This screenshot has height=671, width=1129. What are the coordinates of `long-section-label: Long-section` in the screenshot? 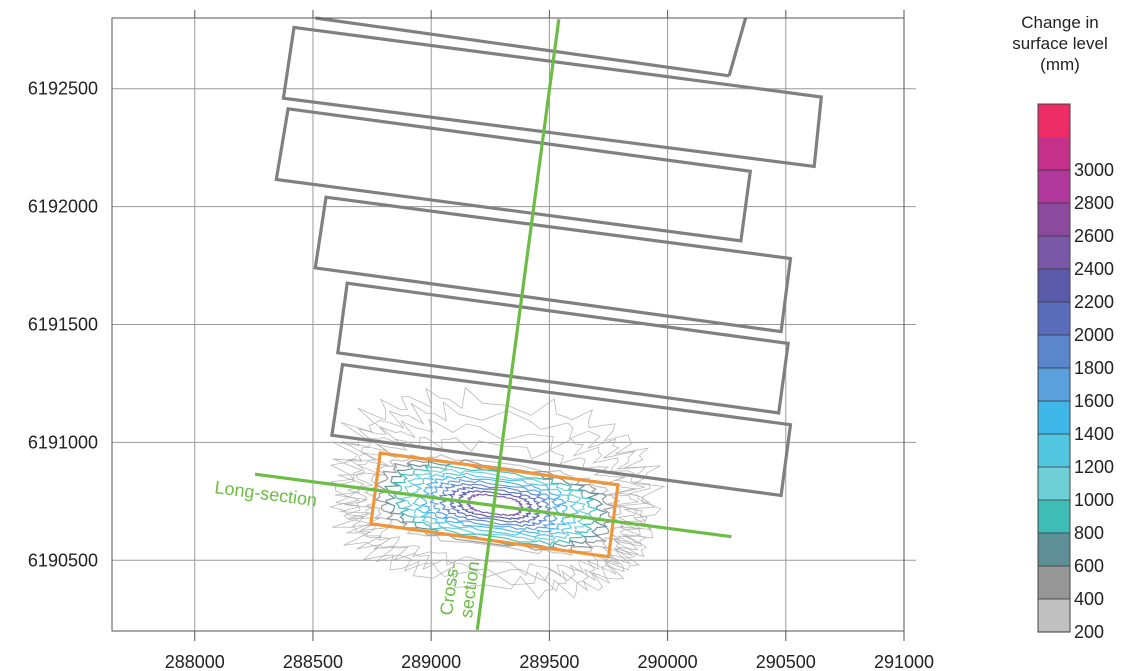 It's located at (265, 493).